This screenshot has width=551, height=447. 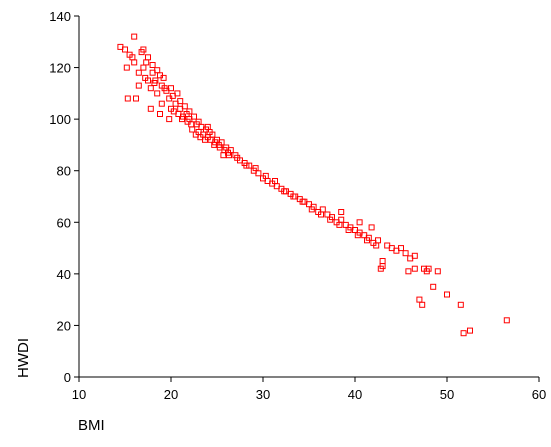 I want to click on x-tick-label: 60, so click(x=539, y=394).